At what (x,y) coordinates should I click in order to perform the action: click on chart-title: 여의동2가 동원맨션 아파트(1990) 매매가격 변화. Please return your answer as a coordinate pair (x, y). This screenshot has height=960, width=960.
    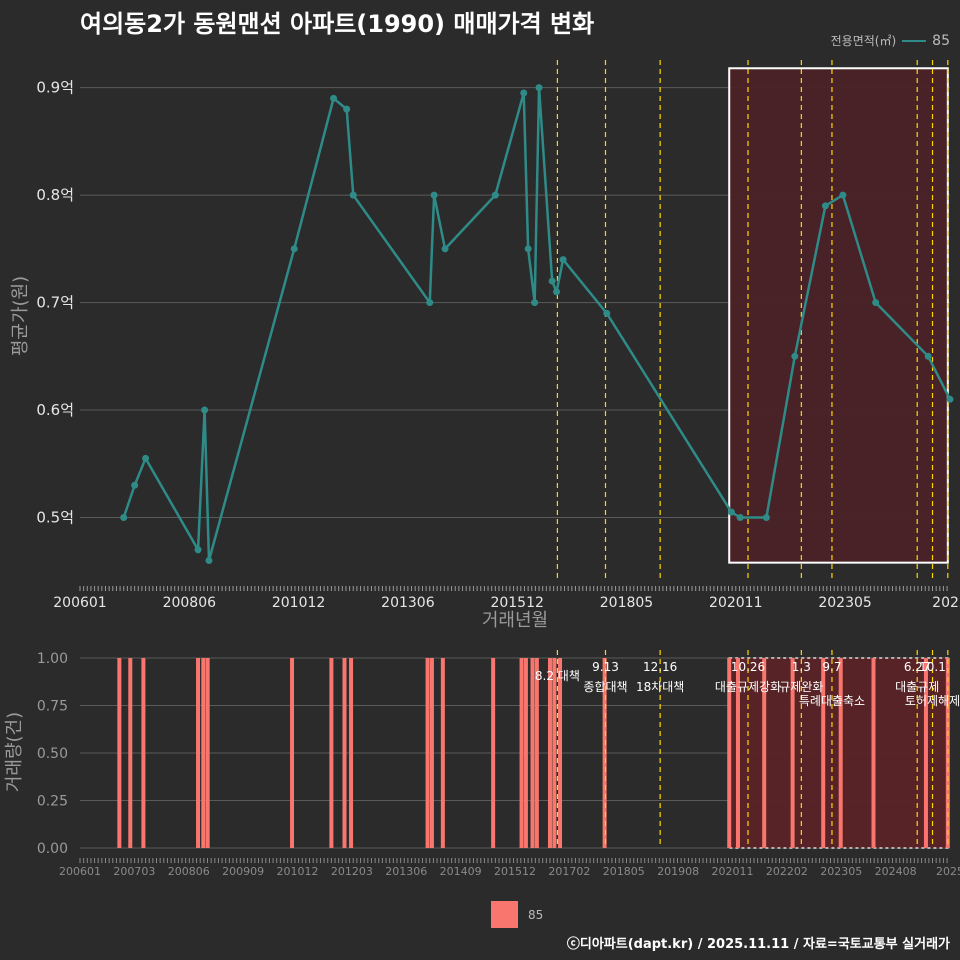
    Looking at the image, I should click on (337, 24).